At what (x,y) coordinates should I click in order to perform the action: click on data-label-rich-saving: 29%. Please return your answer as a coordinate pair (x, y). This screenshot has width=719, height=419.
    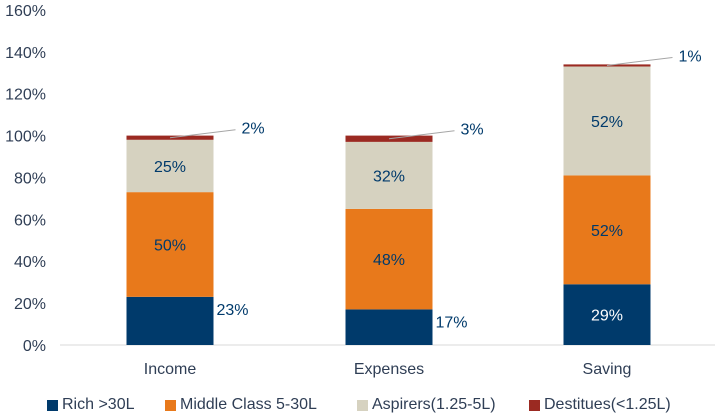
    Looking at the image, I should click on (607, 316).